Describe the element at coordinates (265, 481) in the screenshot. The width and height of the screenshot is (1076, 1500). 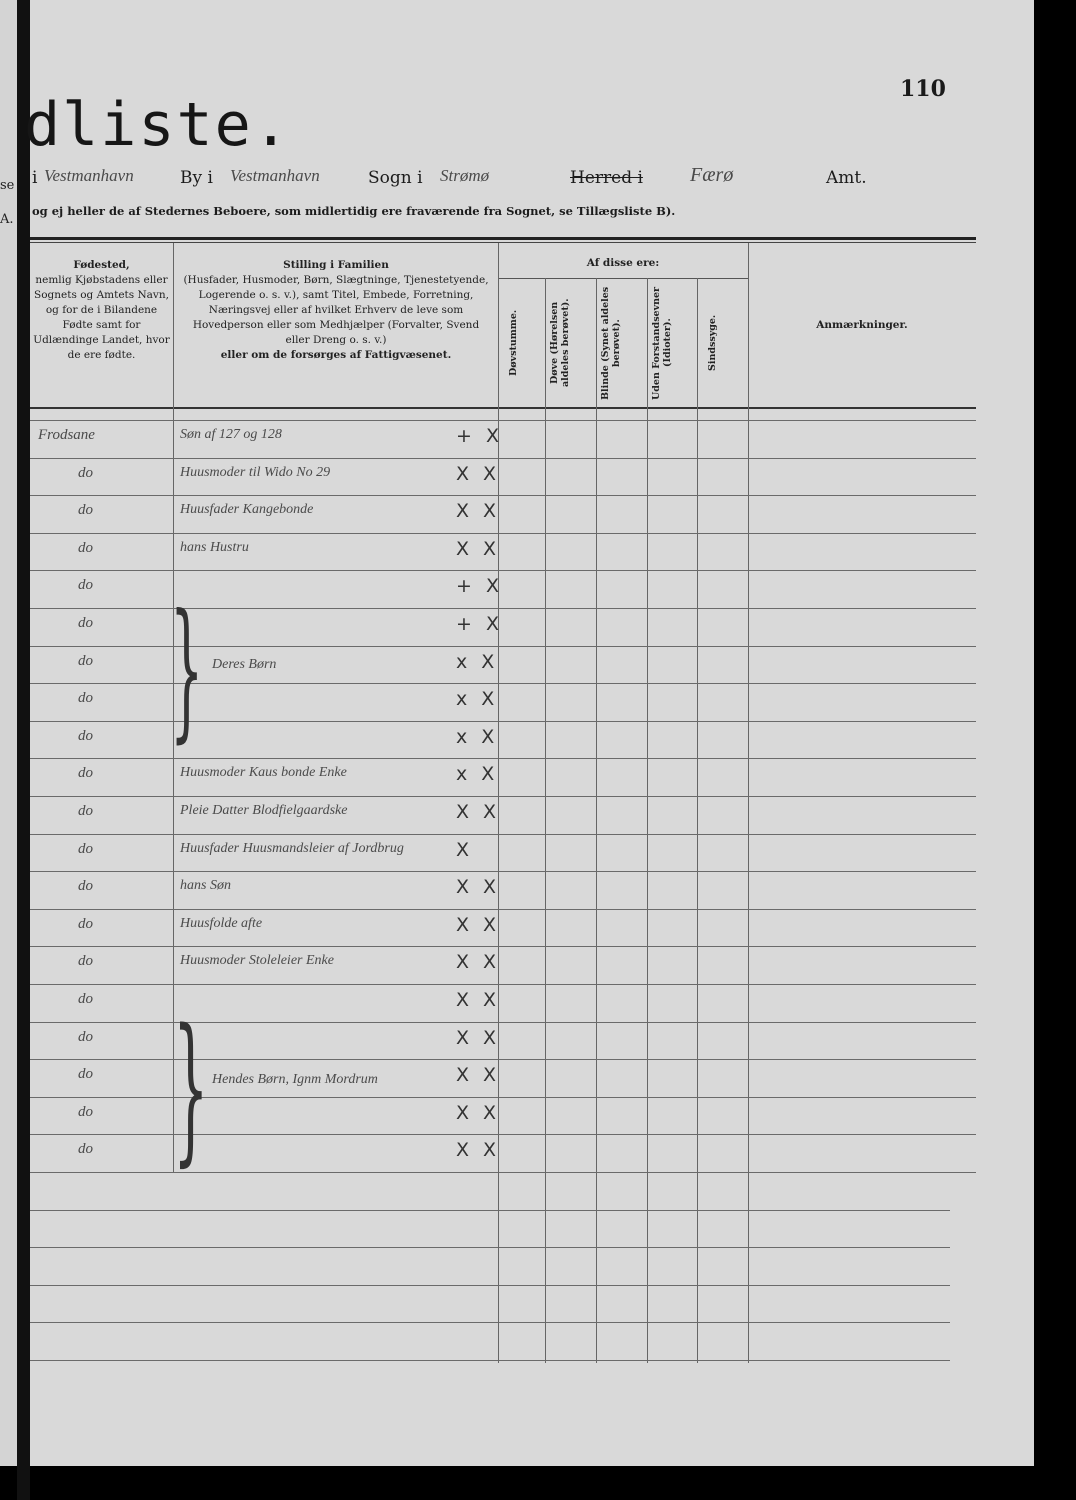
I see `table-row: do Huusmoder til Wido No 29 X X` at that location.